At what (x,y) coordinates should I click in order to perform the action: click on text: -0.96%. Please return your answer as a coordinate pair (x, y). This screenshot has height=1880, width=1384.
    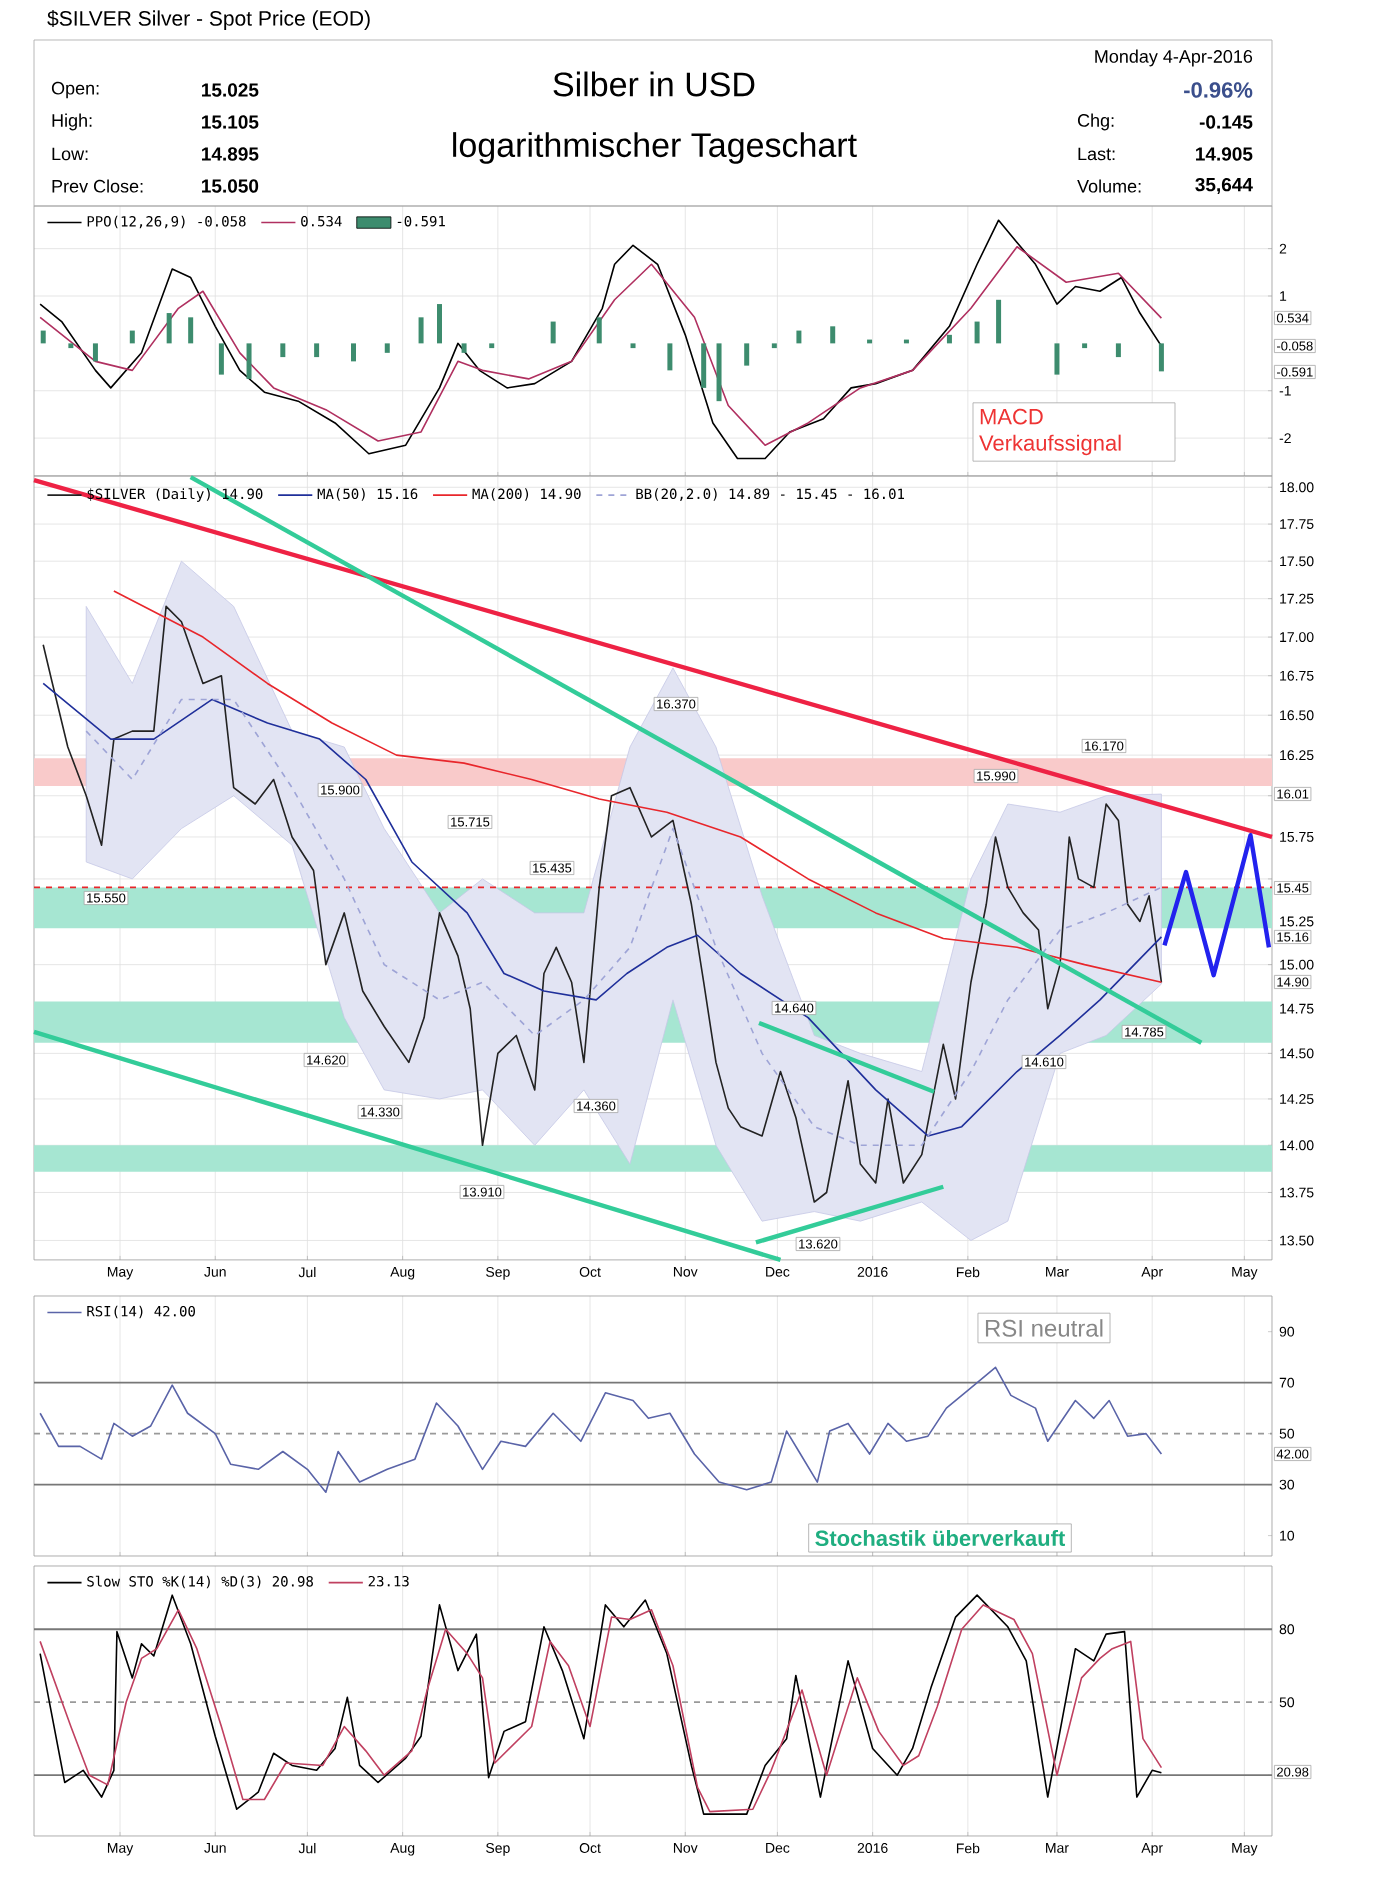
    Looking at the image, I should click on (1218, 90).